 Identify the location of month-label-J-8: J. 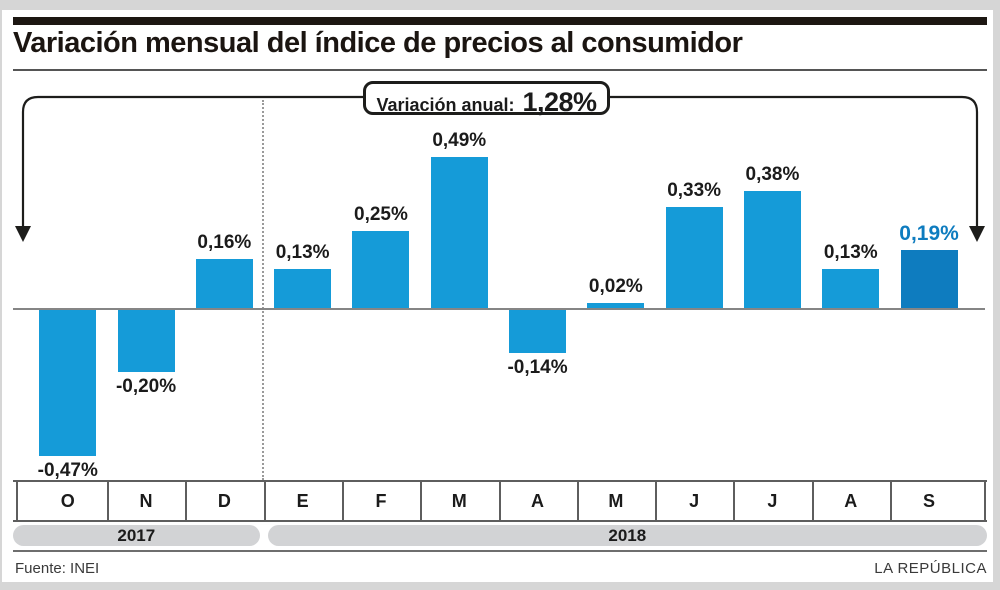
(694, 500).